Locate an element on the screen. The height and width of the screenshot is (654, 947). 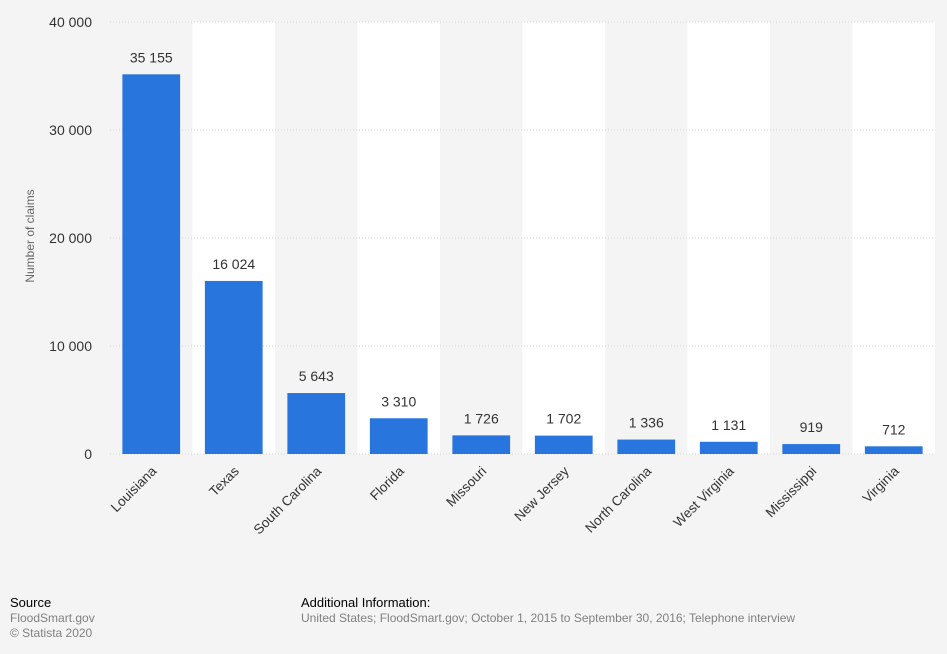
source-line-1: FloodSmart.gov is located at coordinates (52, 618).